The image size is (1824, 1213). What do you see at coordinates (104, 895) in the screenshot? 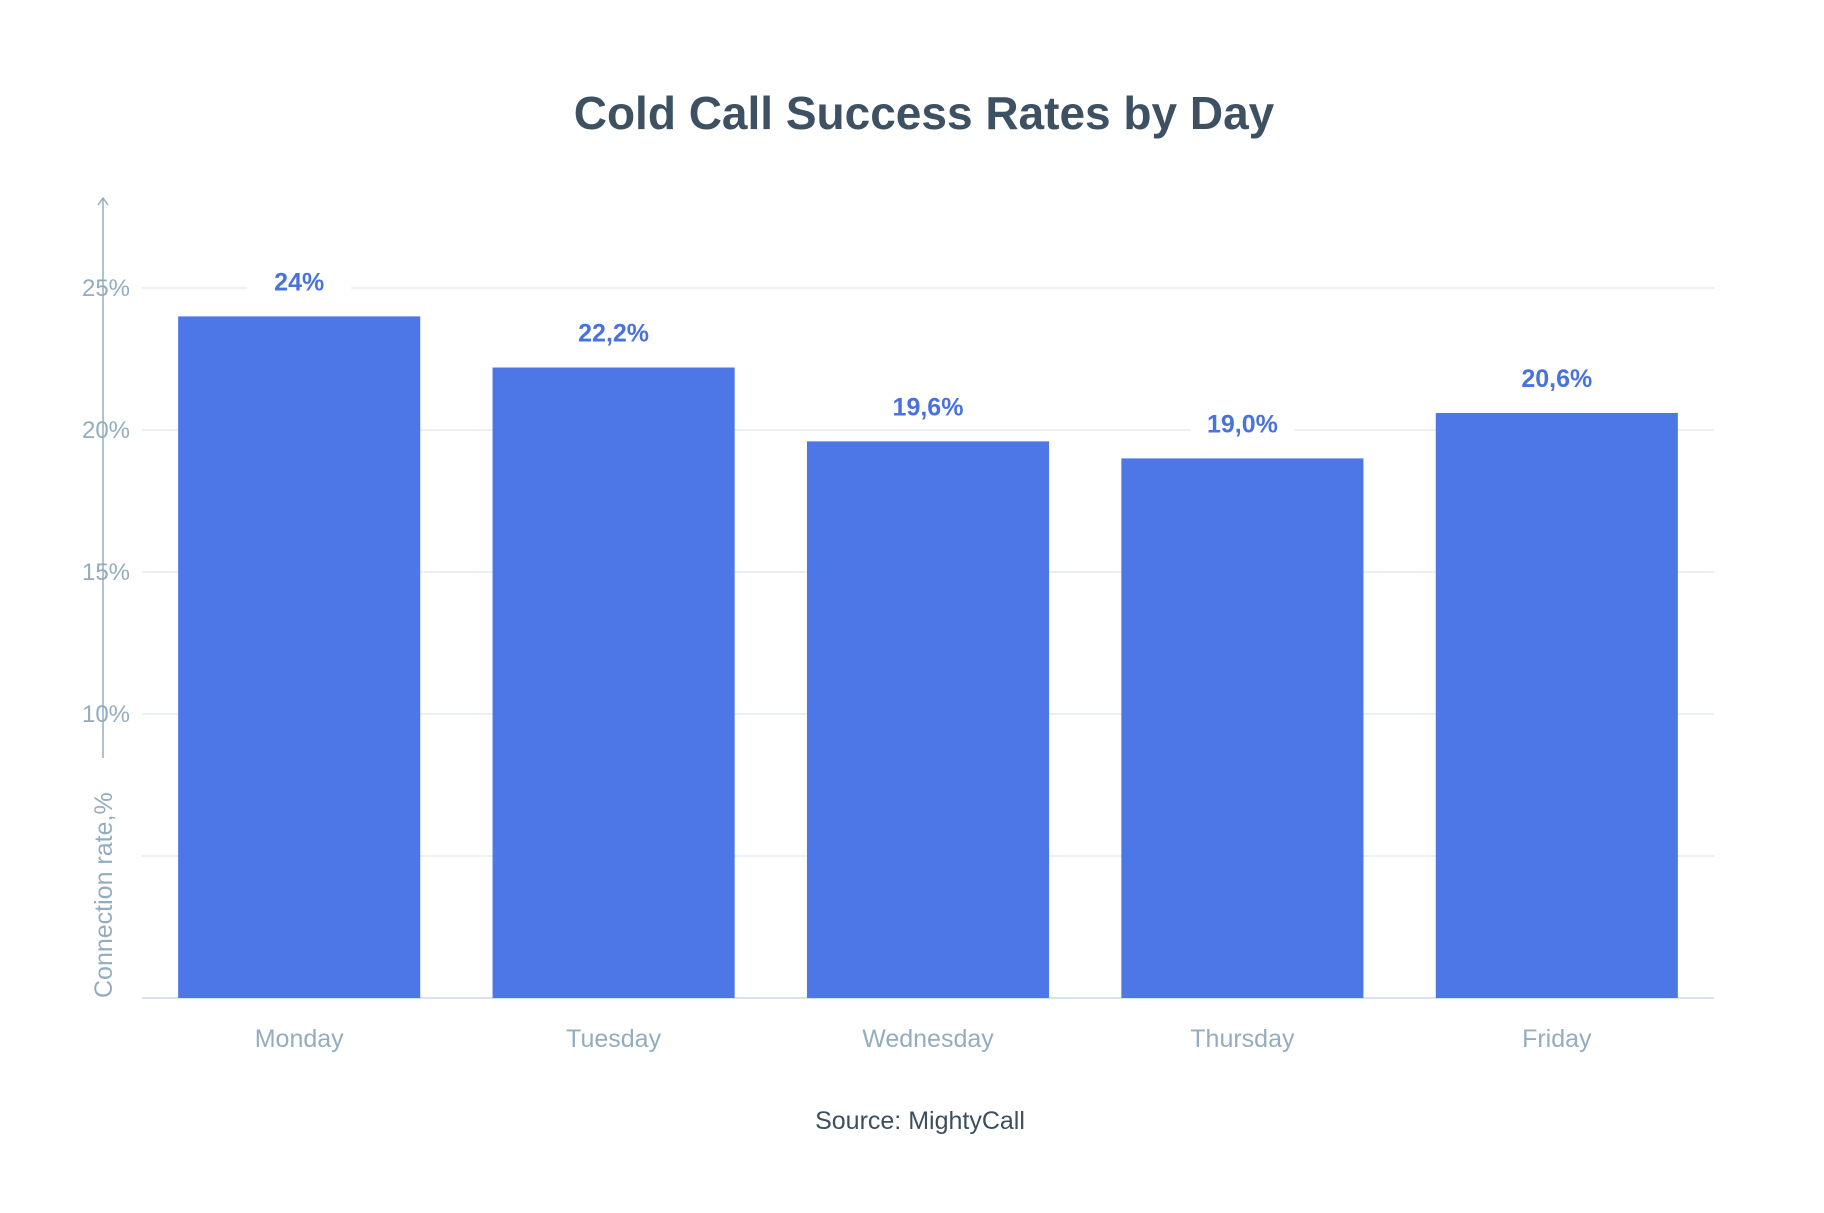
I see `y-axis-label: Connection rate,%` at bounding box center [104, 895].